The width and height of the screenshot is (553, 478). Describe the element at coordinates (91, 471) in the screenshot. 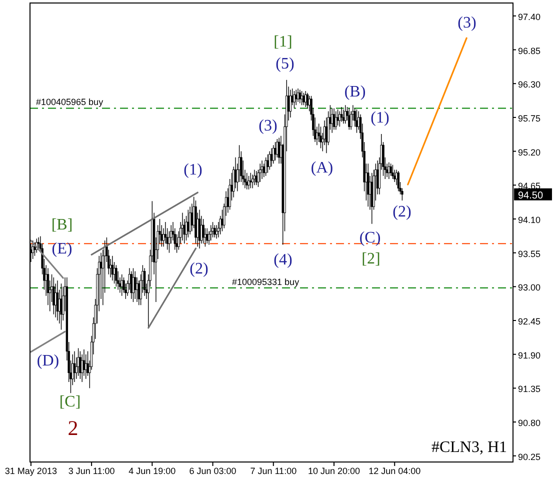

I see `x-tick-label: 3 Jun 11:00` at that location.